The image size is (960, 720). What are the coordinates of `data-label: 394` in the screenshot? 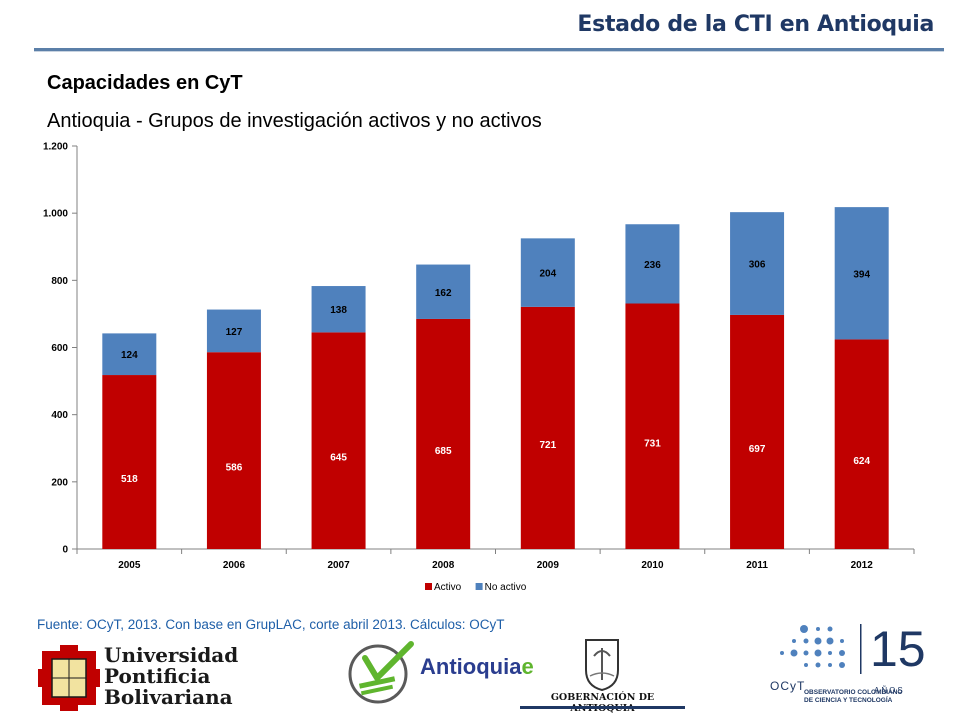 It's located at (861, 274).